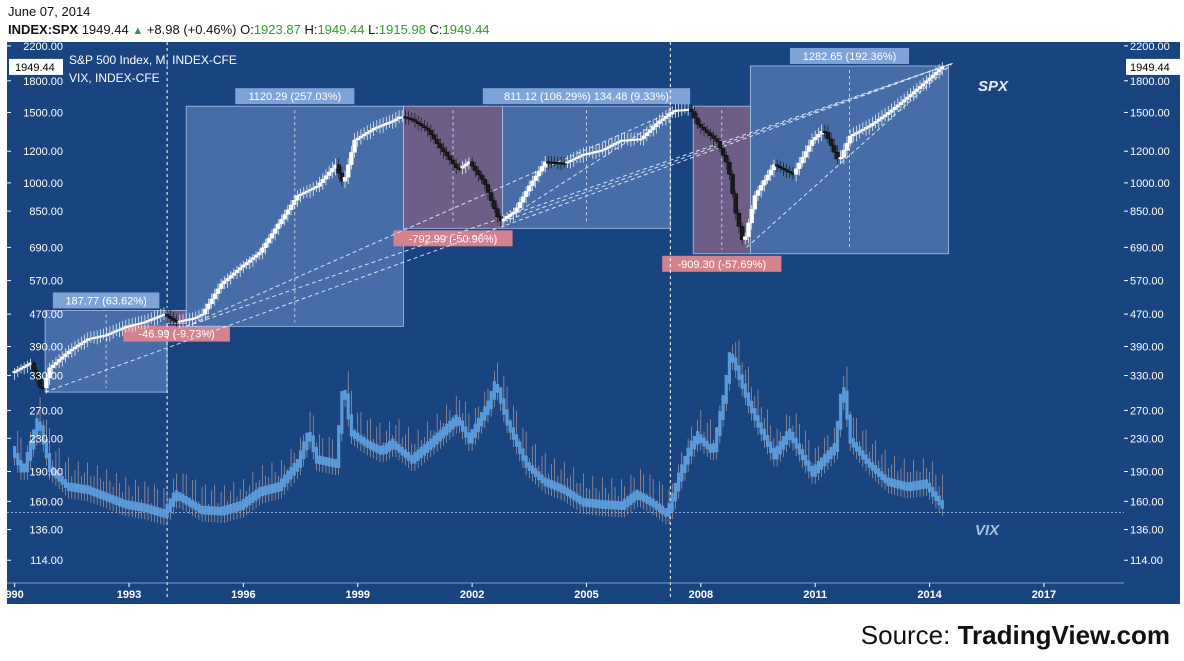 The image size is (1184, 661). What do you see at coordinates (1063, 635) in the screenshot?
I see `source-brand: TradingView.com` at bounding box center [1063, 635].